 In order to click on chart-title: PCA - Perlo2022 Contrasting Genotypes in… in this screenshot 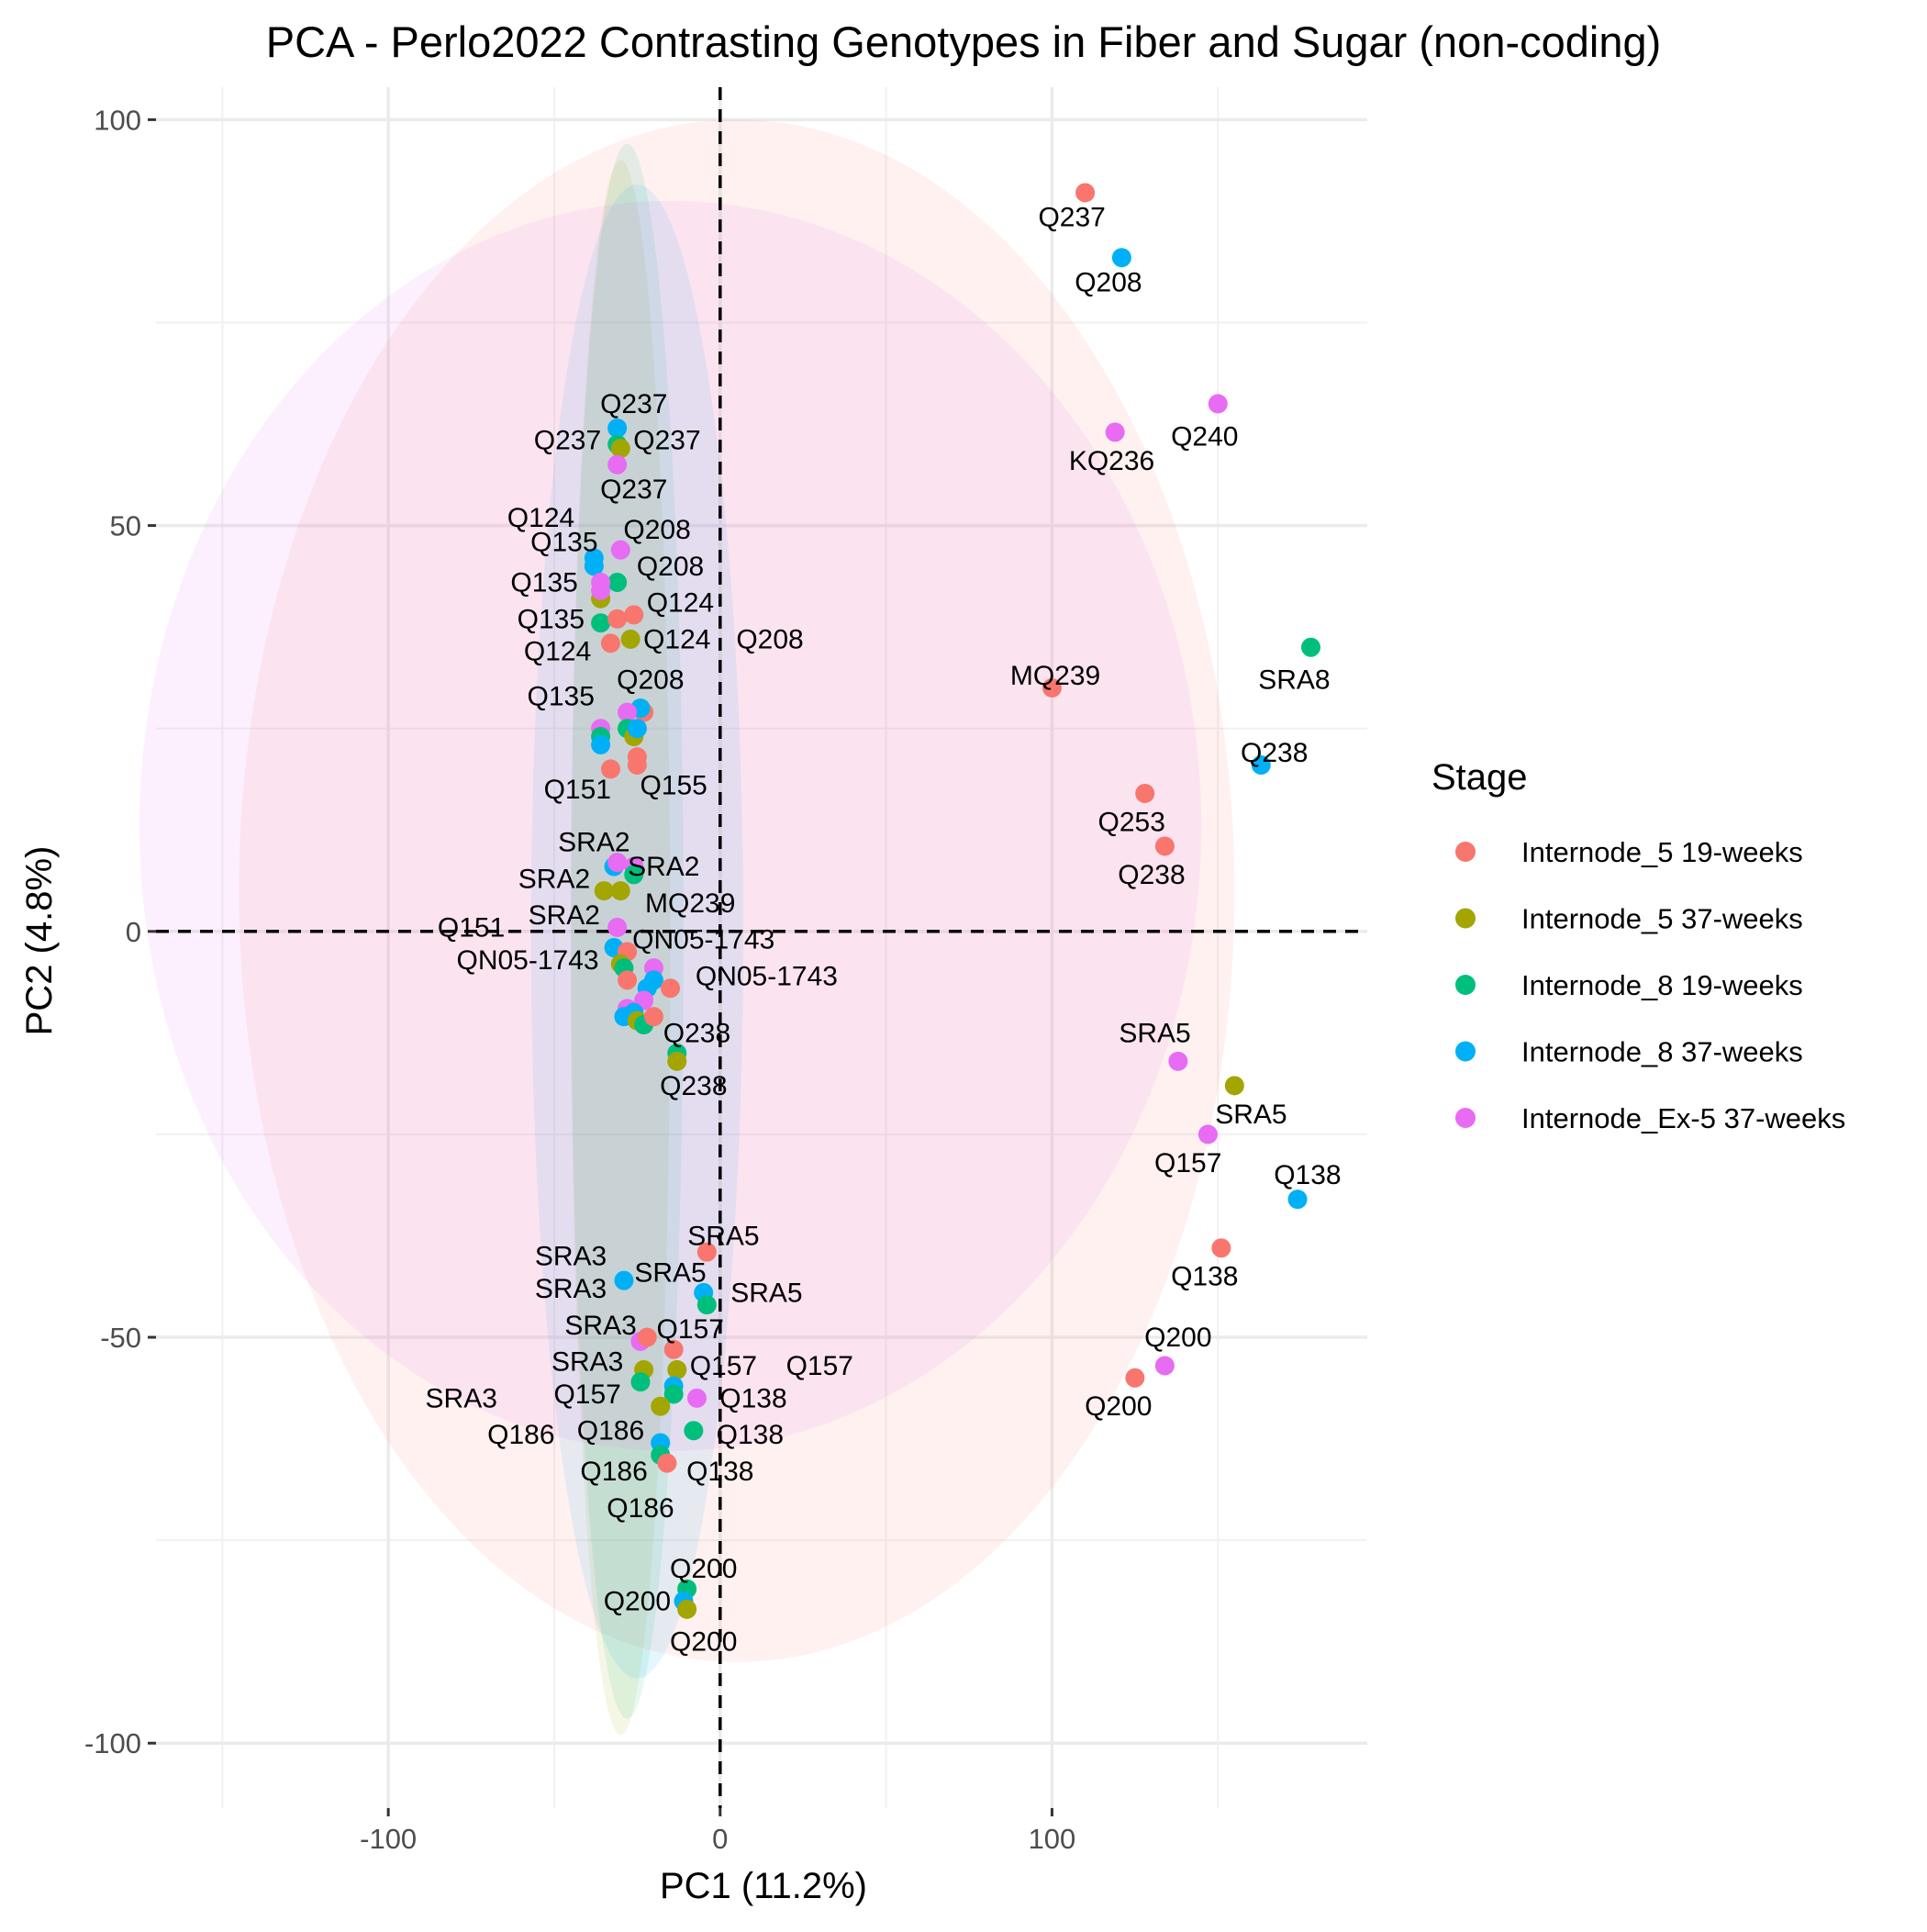, I will do `click(964, 41)`.